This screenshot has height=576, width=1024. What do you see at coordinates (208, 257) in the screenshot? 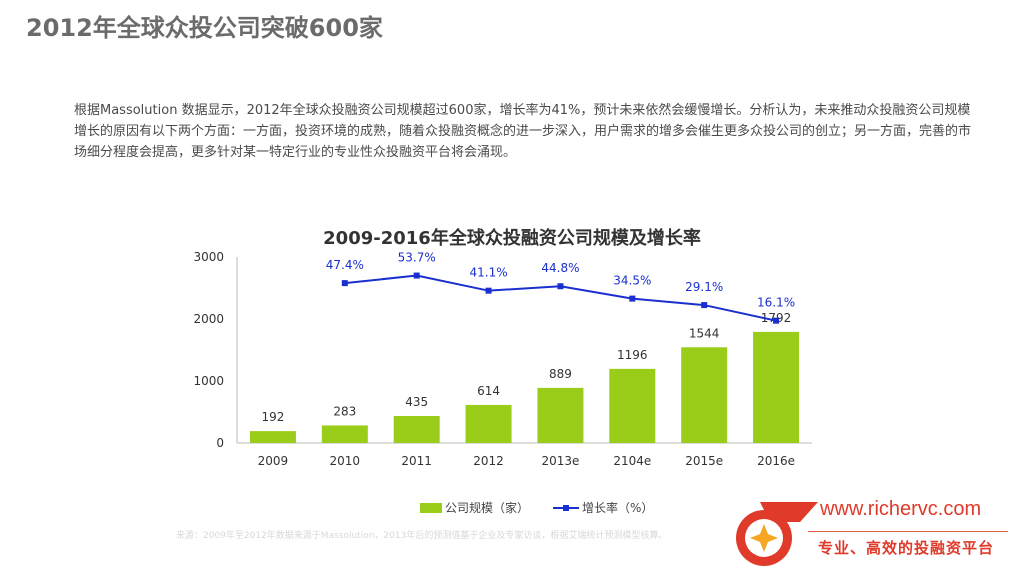
I see `y-tick-label: 3000` at bounding box center [208, 257].